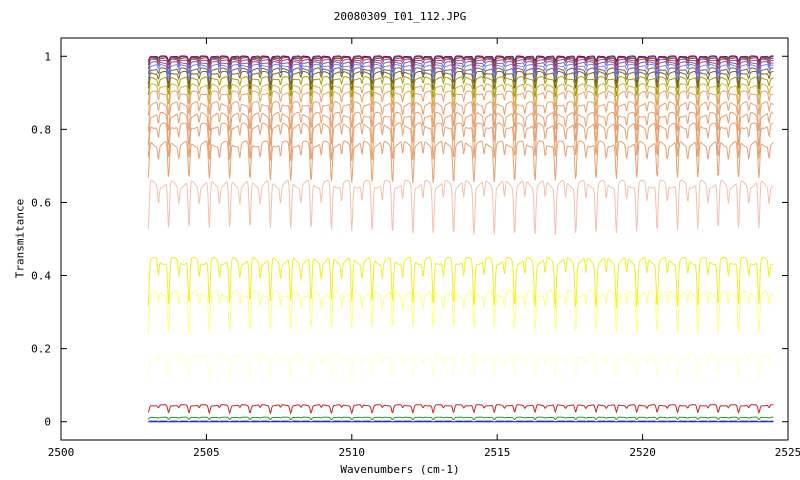 The height and width of the screenshot is (480, 800). Describe the element at coordinates (47, 56) in the screenshot. I see `y-tick-label: 1` at that location.